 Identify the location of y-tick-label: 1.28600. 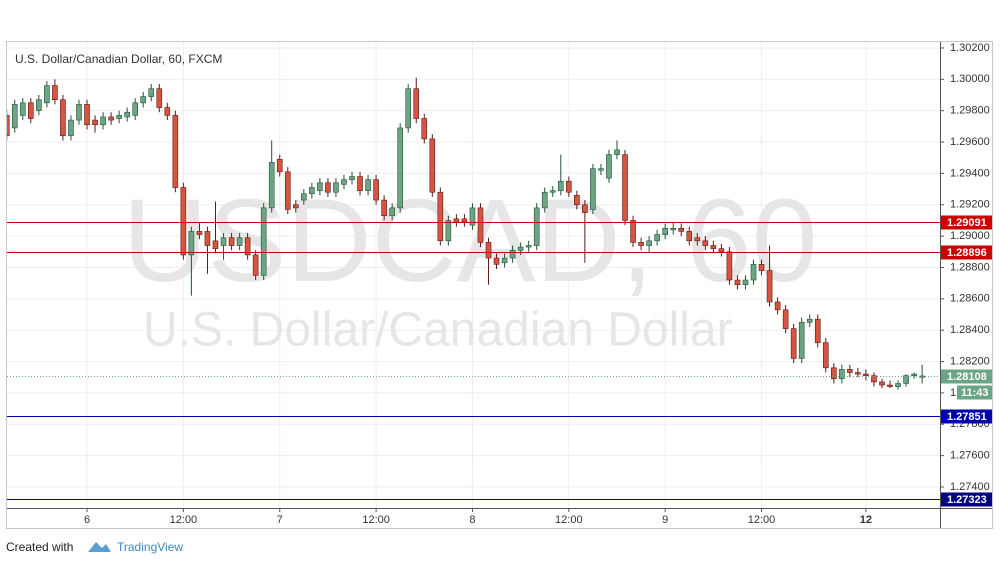
(970, 299).